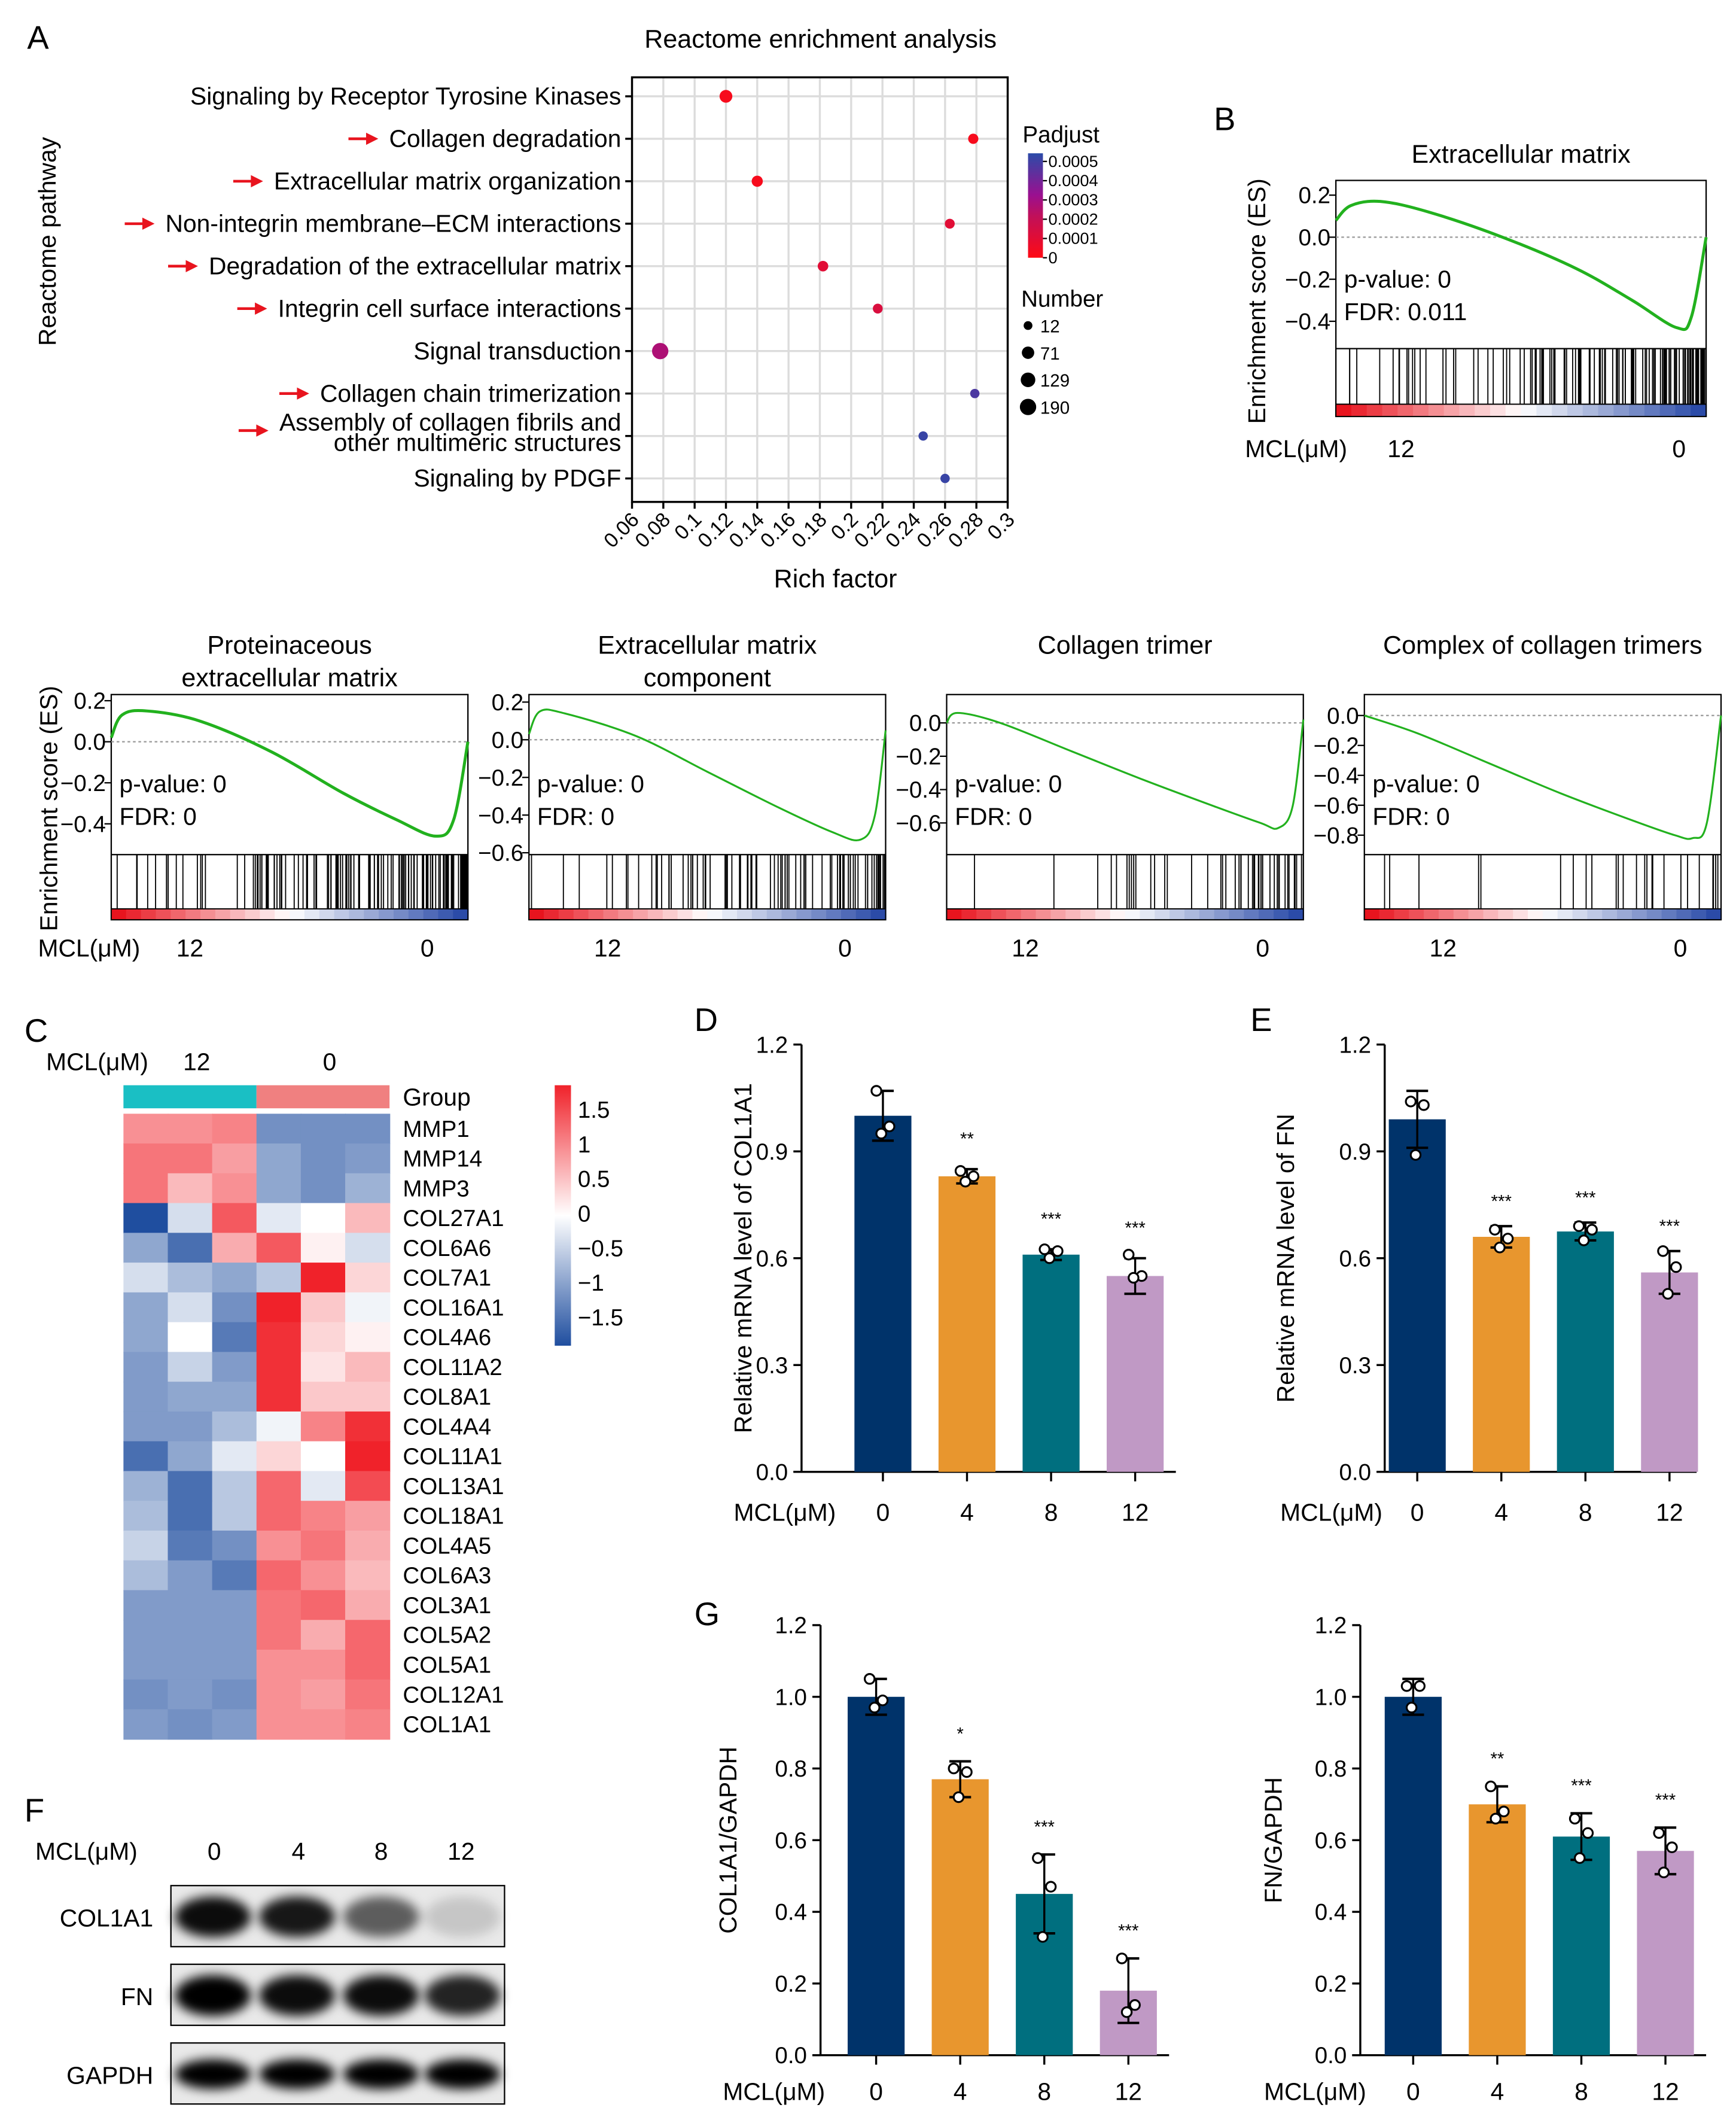 The height and width of the screenshot is (2123, 1736). I want to click on enrichment-curve, so click(1125, 770).